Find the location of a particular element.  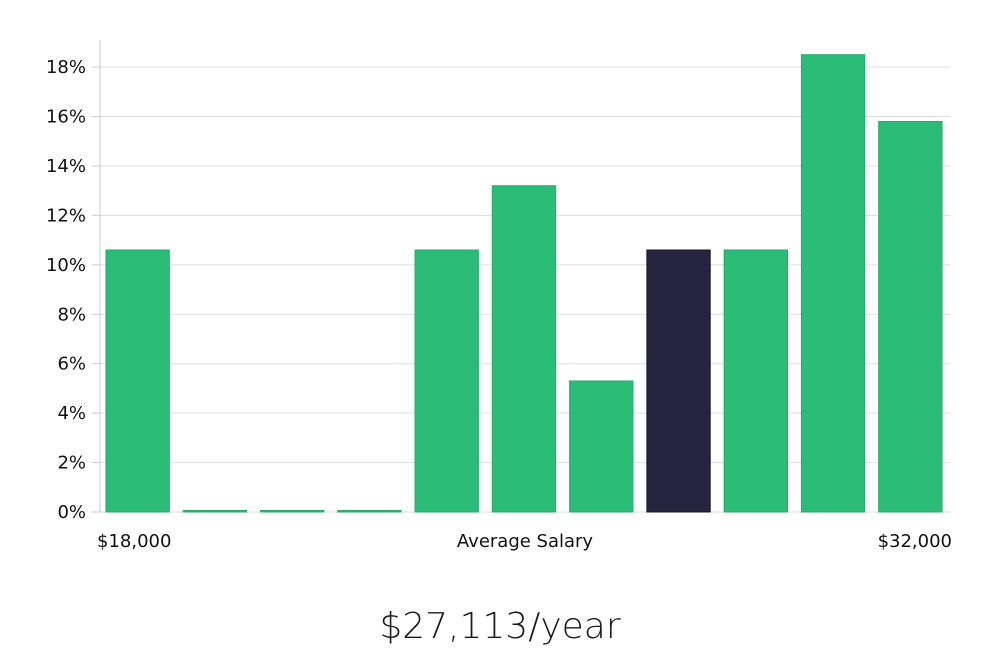

y-tick-label: 4% is located at coordinates (71, 413).